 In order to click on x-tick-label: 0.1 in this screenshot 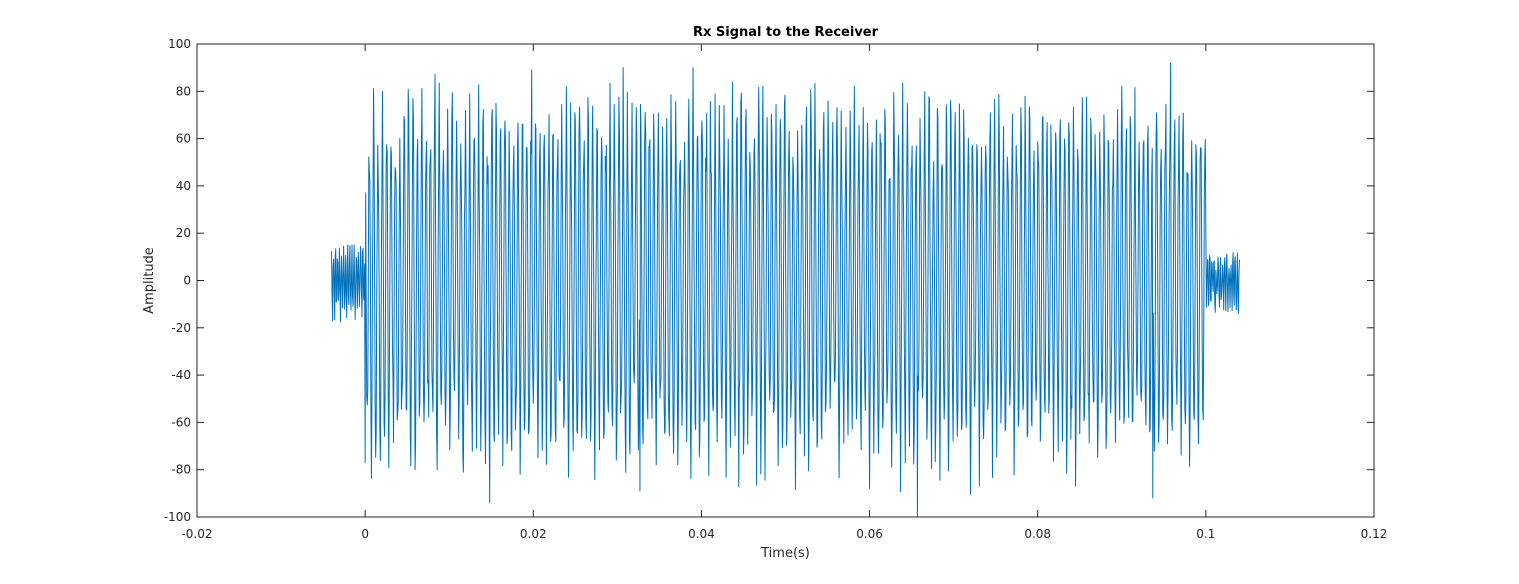, I will do `click(1205, 534)`.